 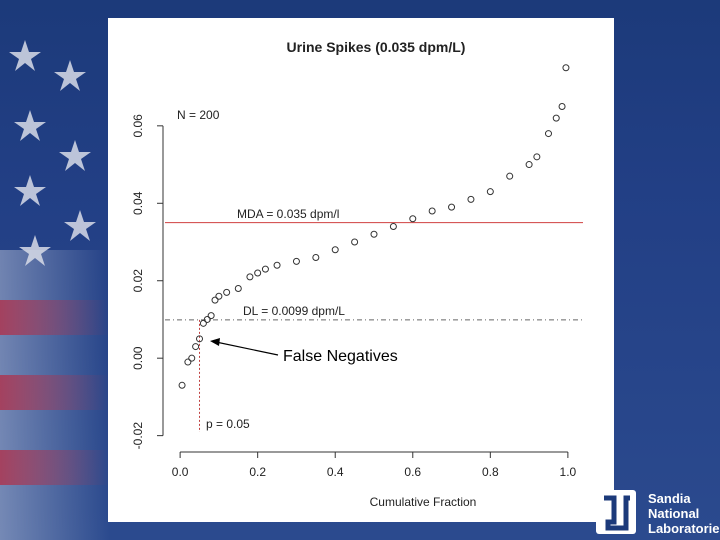 What do you see at coordinates (568, 472) in the screenshot?
I see `x-tick-label: 1.0` at bounding box center [568, 472].